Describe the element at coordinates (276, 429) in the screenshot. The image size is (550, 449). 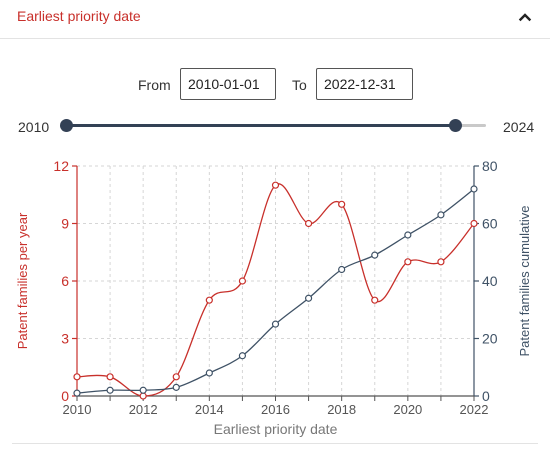
I see `x-axis-title: Earliest priority date` at that location.